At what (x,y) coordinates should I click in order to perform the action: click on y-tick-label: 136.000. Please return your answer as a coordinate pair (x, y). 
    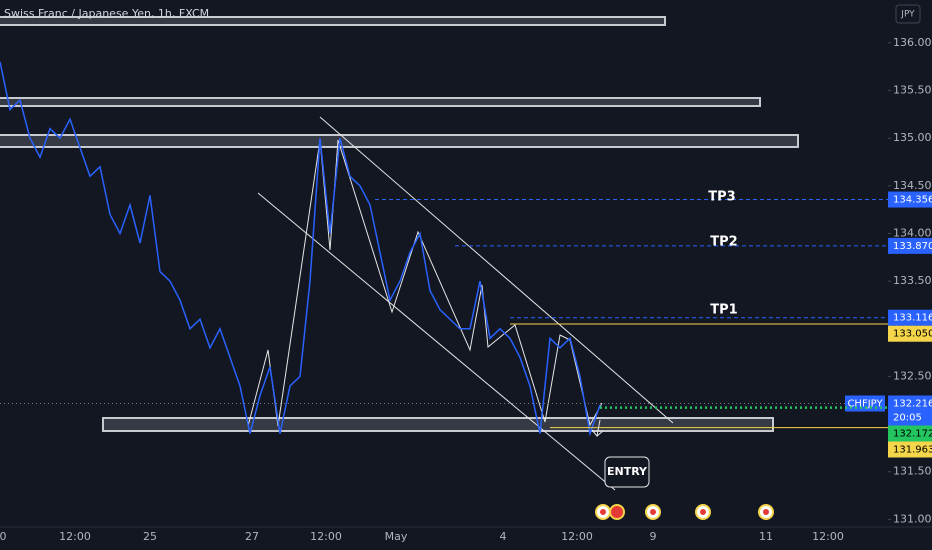
    Looking at the image, I should click on (912, 42).